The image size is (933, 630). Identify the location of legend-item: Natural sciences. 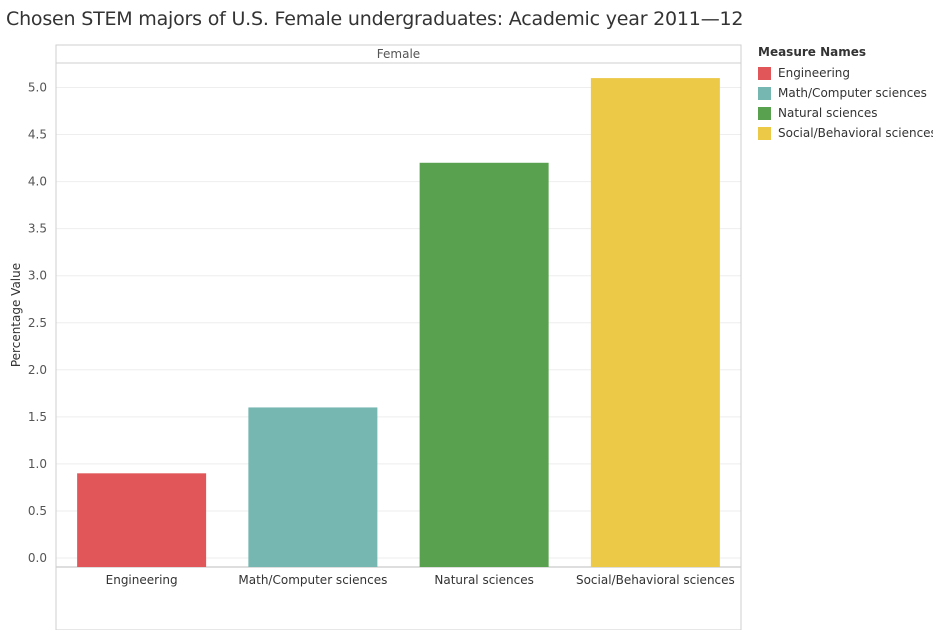
(845, 113).